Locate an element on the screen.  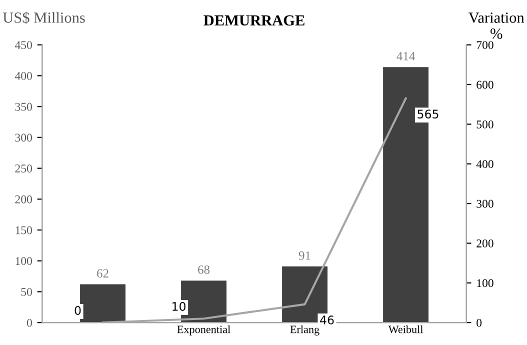
y2-tick-label: 500 is located at coordinates (485, 124).